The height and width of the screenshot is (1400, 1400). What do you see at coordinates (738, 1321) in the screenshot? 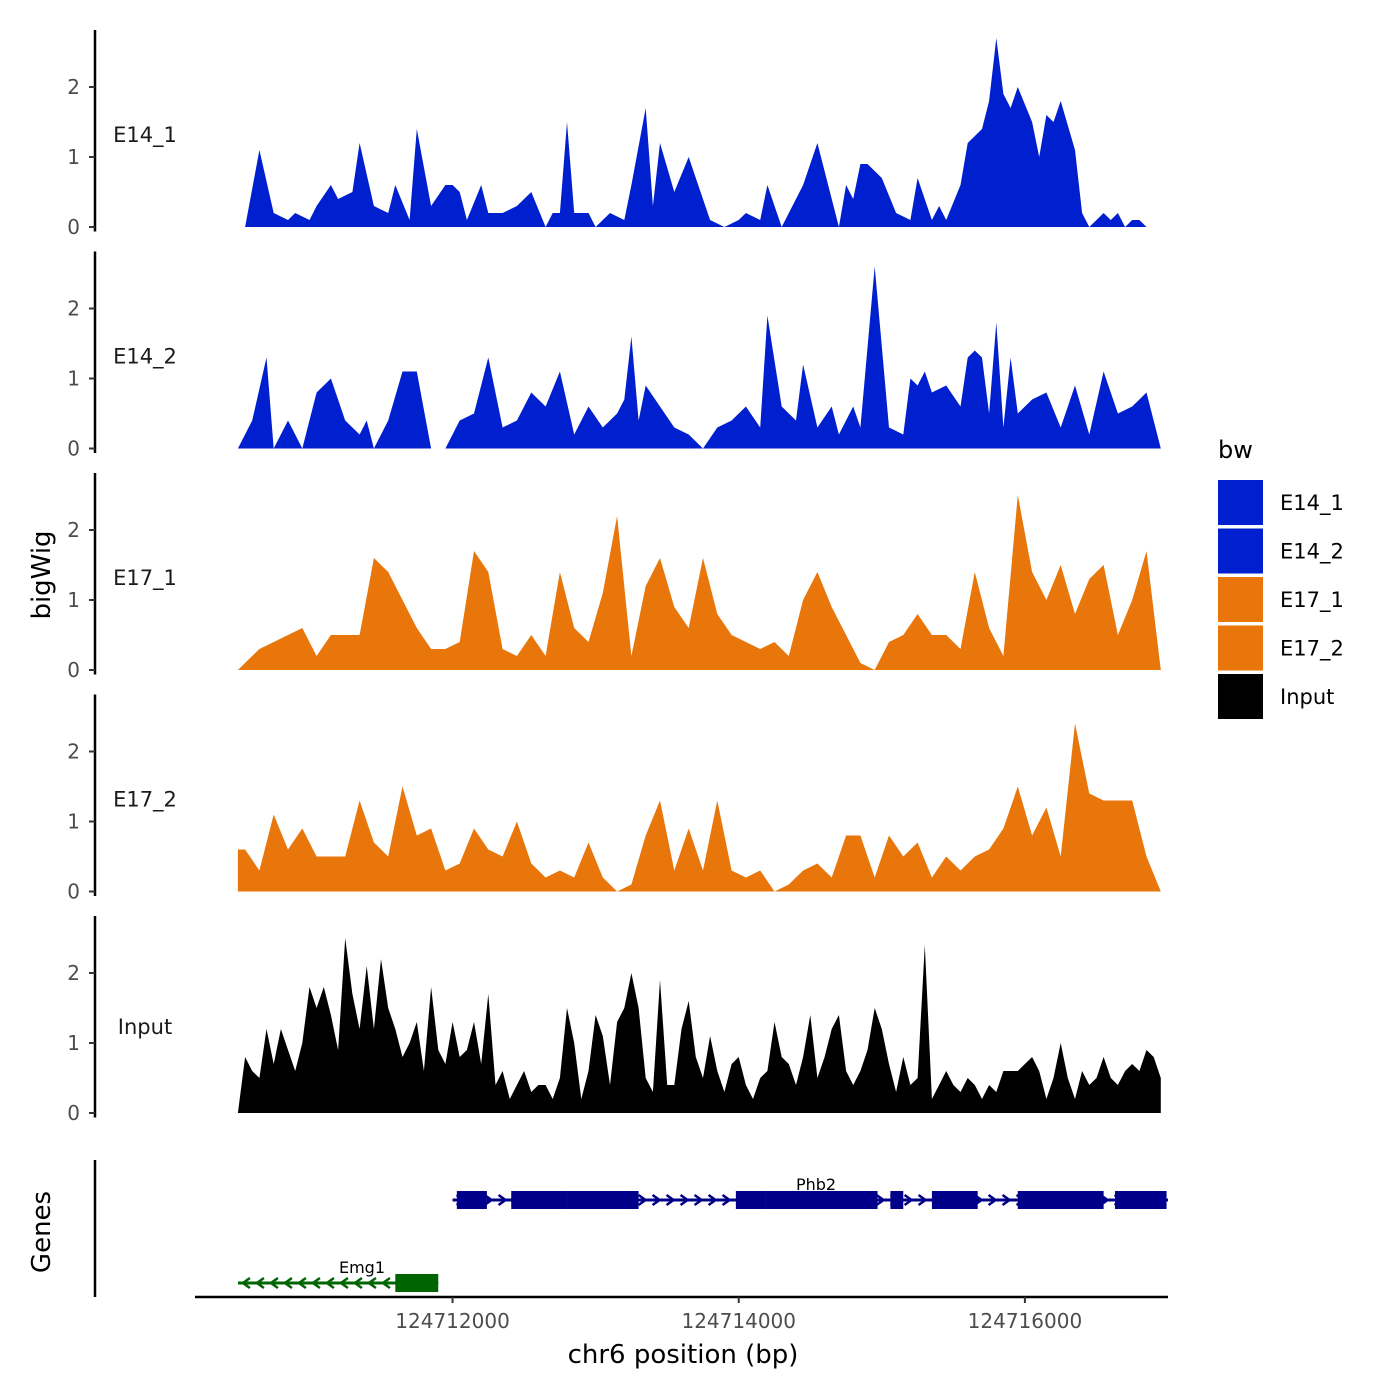
I see `x-tick-label: 124714000` at bounding box center [738, 1321].